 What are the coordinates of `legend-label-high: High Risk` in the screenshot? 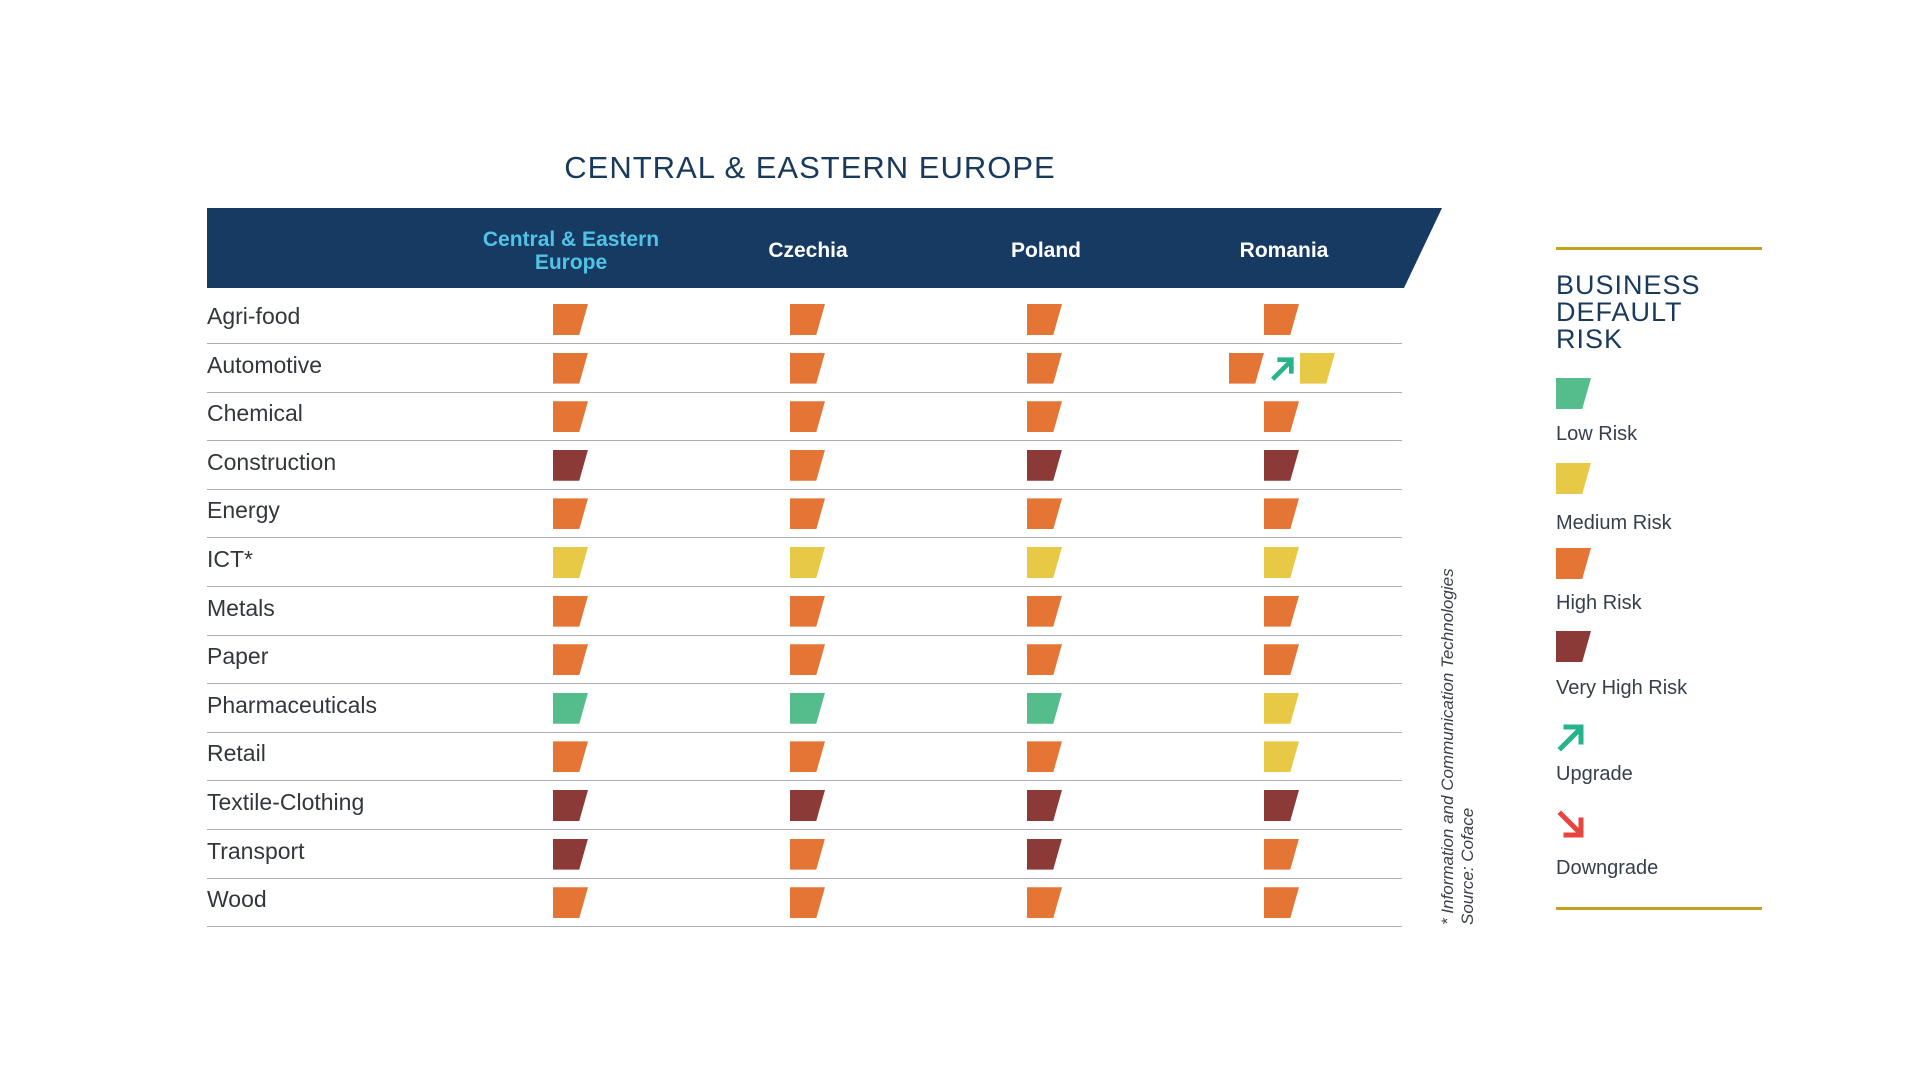 It's located at (1599, 603).